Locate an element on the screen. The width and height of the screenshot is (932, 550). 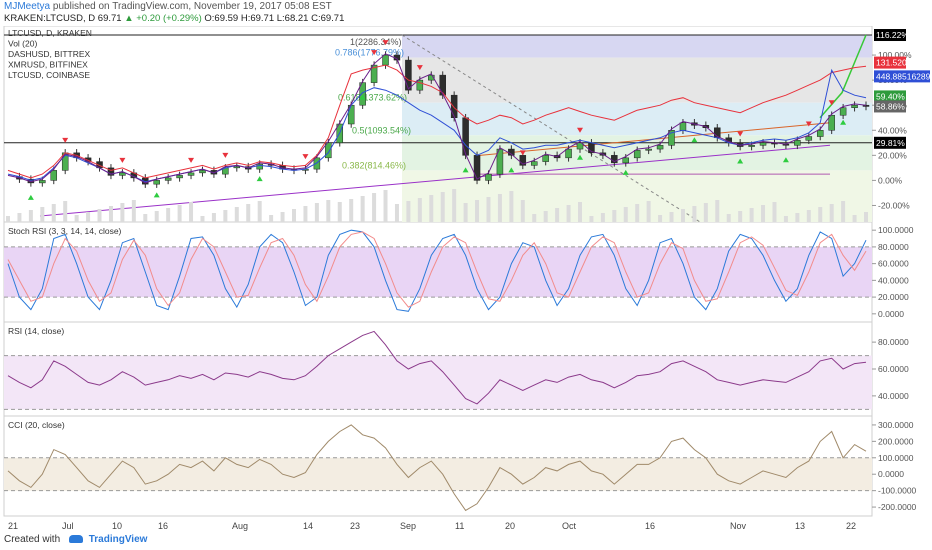
tradingview-brand: TradingView is located at coordinates (118, 539).